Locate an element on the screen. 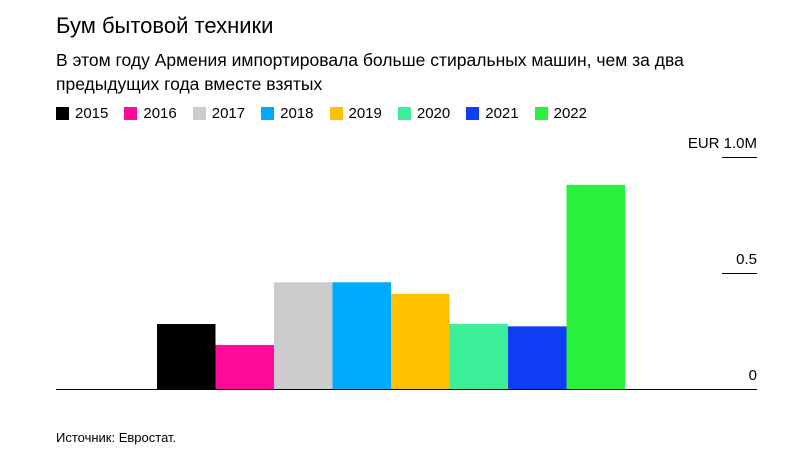  legend-label: 2019 is located at coordinates (365, 113).